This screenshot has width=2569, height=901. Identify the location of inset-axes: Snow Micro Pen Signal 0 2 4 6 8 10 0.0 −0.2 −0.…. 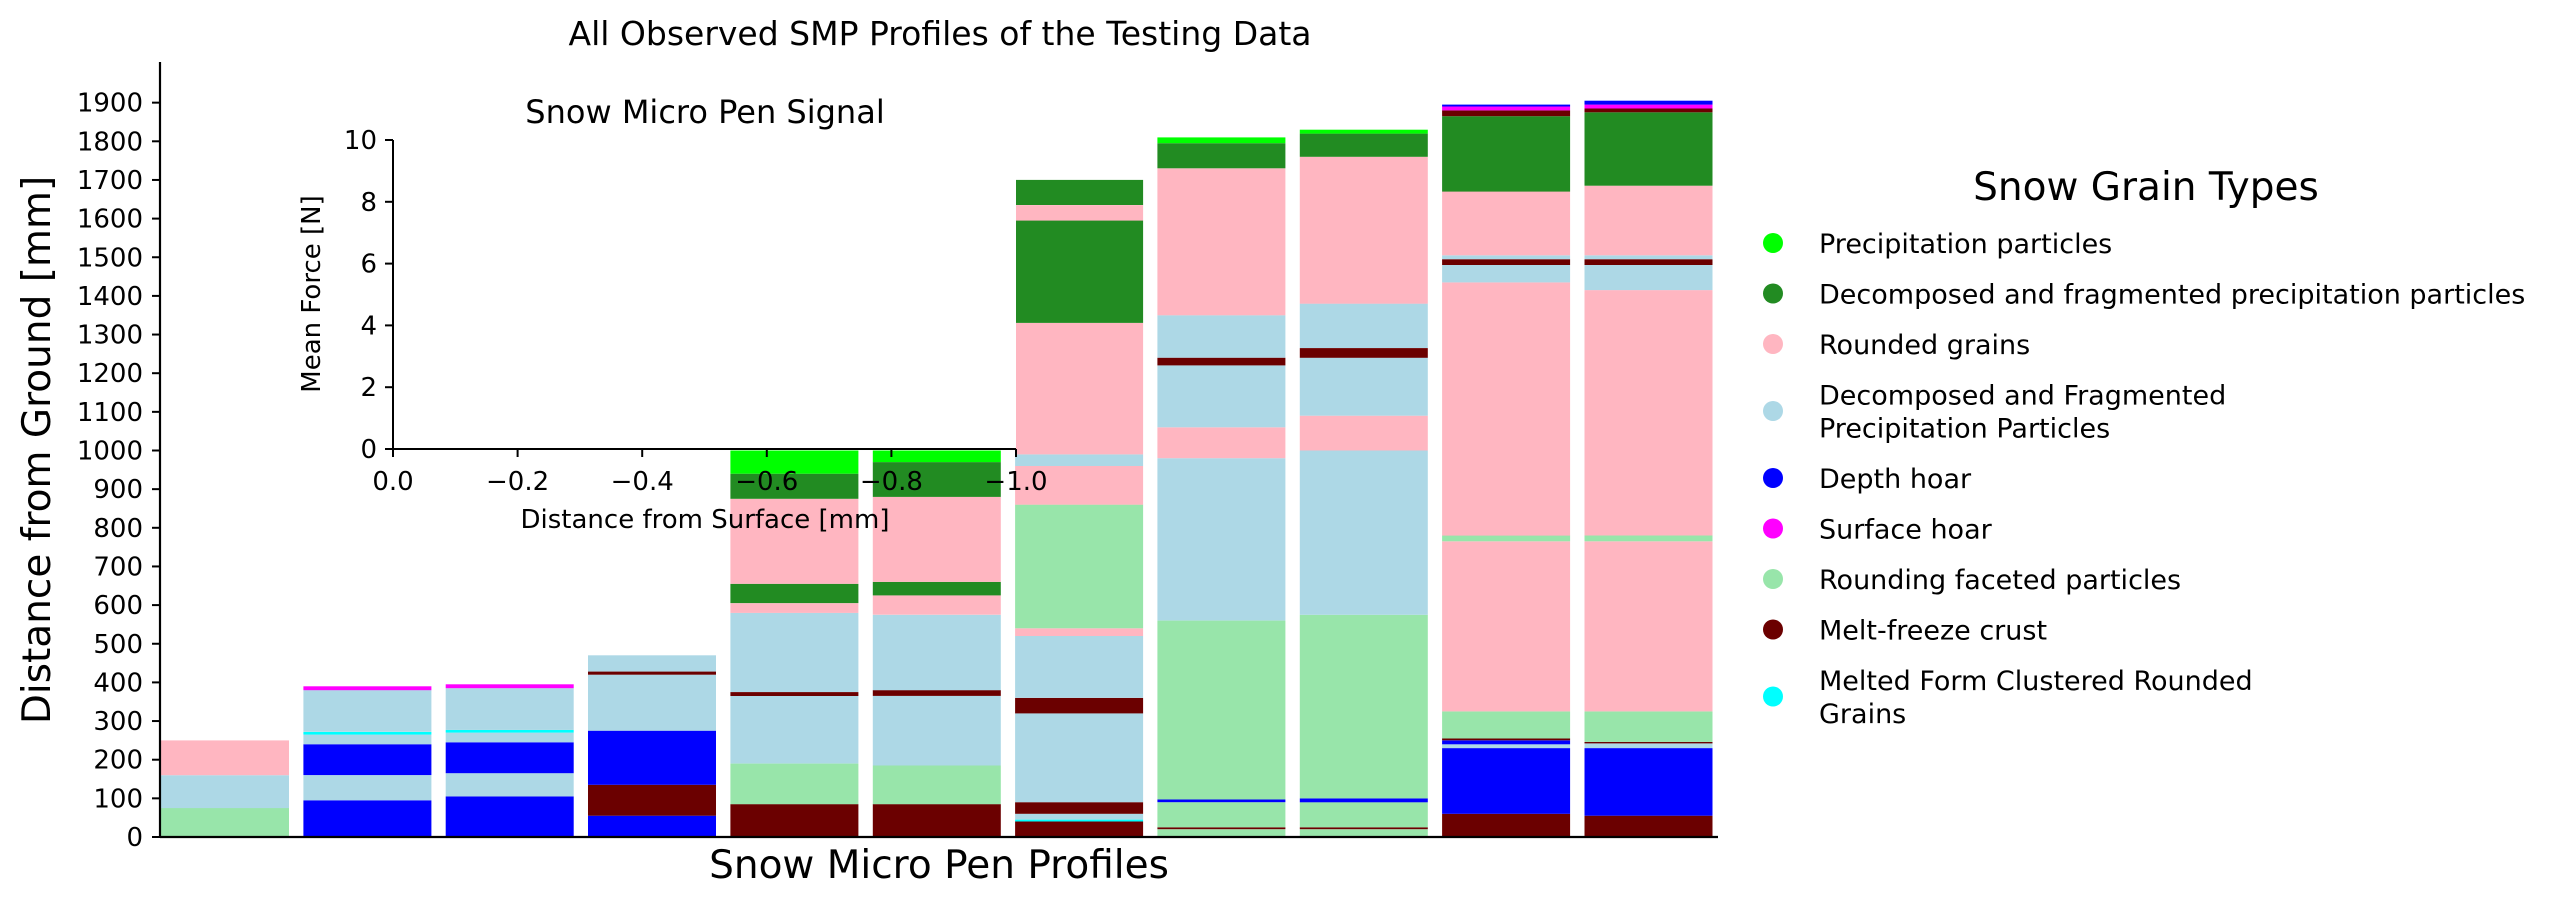
(672, 314).